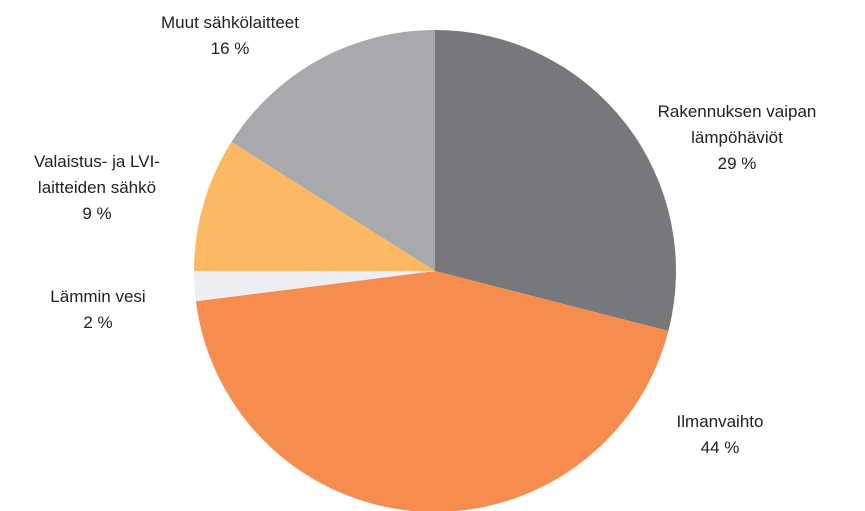 The width and height of the screenshot is (865, 511). Describe the element at coordinates (98, 296) in the screenshot. I see `category-name: Lämmin vesi` at that location.